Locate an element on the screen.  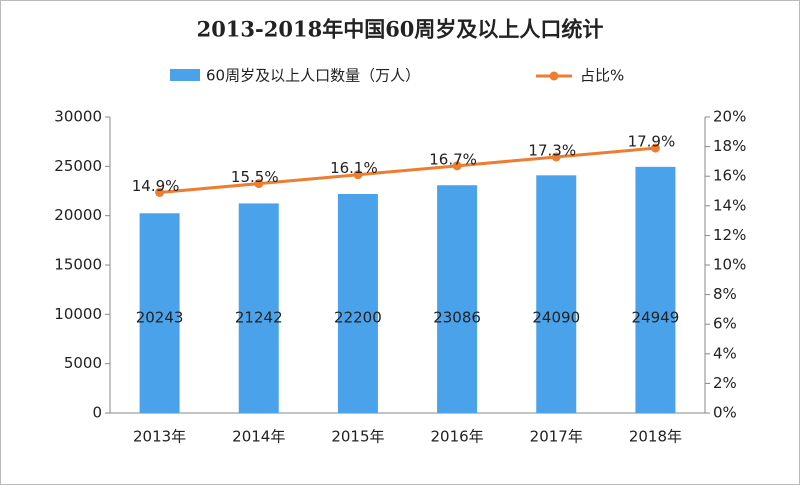
y2-tick-label: 4% is located at coordinates (725, 353).